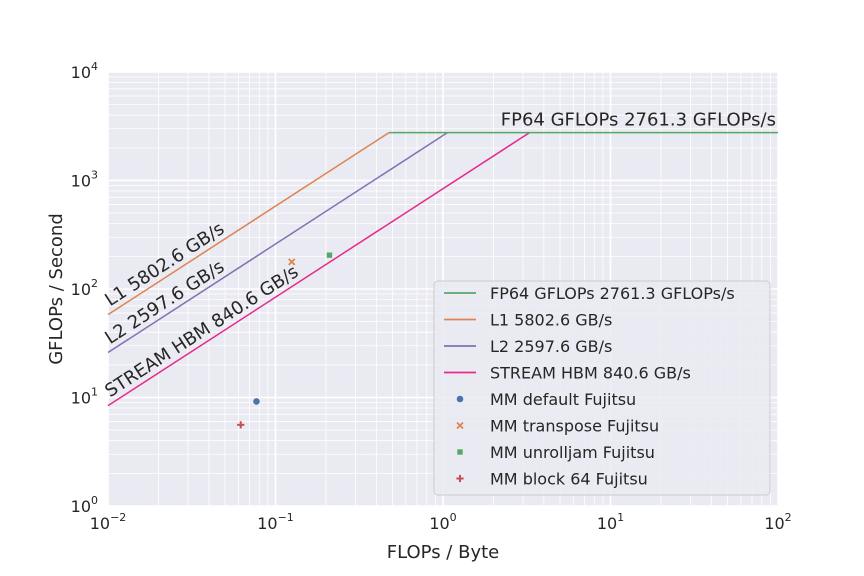 The height and width of the screenshot is (576, 864). I want to click on x-tick-labels: 10⁻² 10⁻¹ 10⁰ 10¹ 10², so click(441, 522).